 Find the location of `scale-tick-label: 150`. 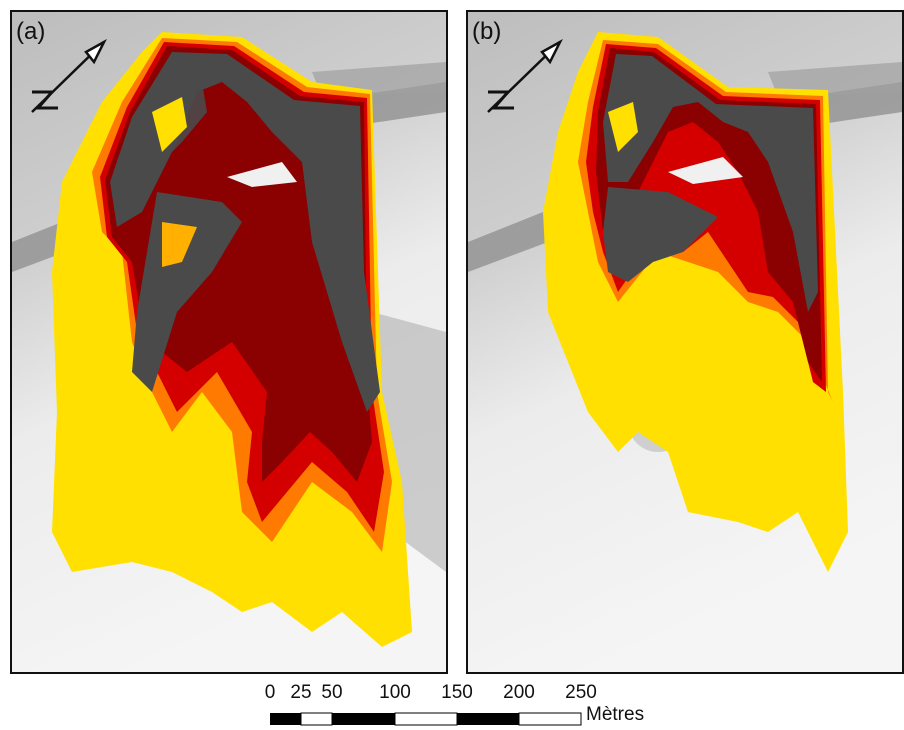

scale-tick-label: 150 is located at coordinates (457, 692).